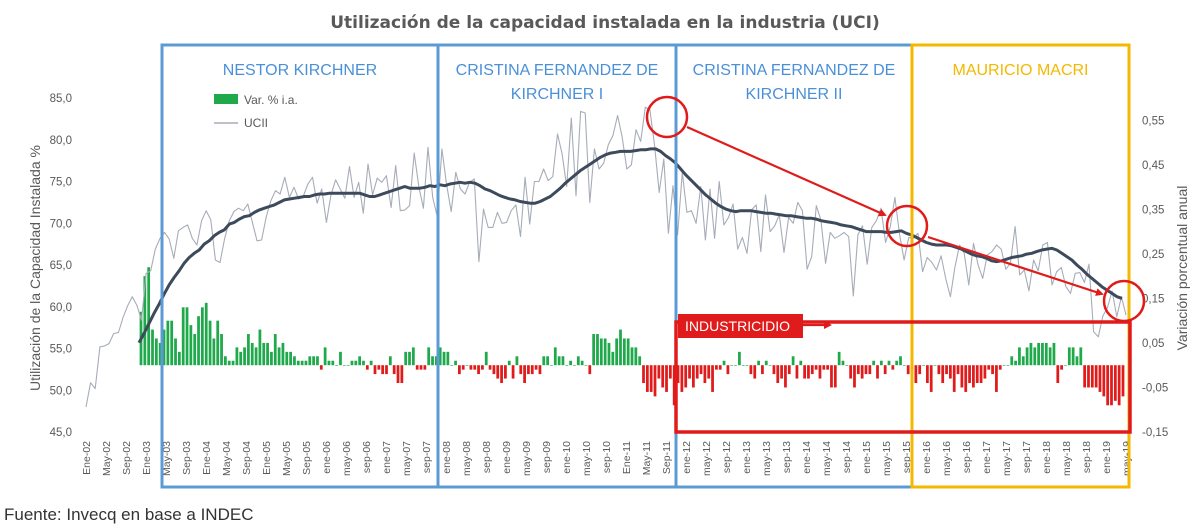 Image resolution: width=1200 pixels, height=530 pixels. What do you see at coordinates (207, 458) in the screenshot?
I see `x-tick-label: Ene-04` at bounding box center [207, 458].